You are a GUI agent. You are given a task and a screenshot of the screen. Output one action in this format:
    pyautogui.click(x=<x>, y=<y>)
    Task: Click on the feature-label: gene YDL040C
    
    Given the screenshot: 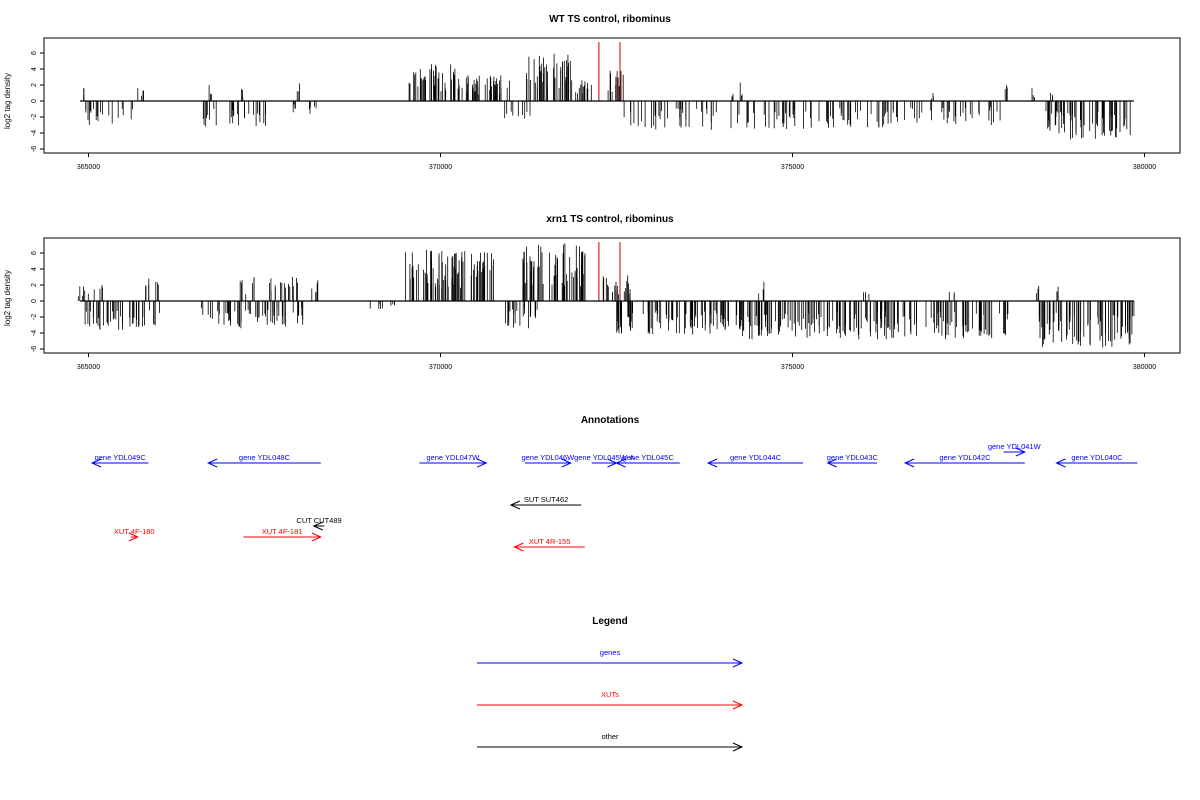 What is the action you would take?
    pyautogui.click(x=1097, y=457)
    